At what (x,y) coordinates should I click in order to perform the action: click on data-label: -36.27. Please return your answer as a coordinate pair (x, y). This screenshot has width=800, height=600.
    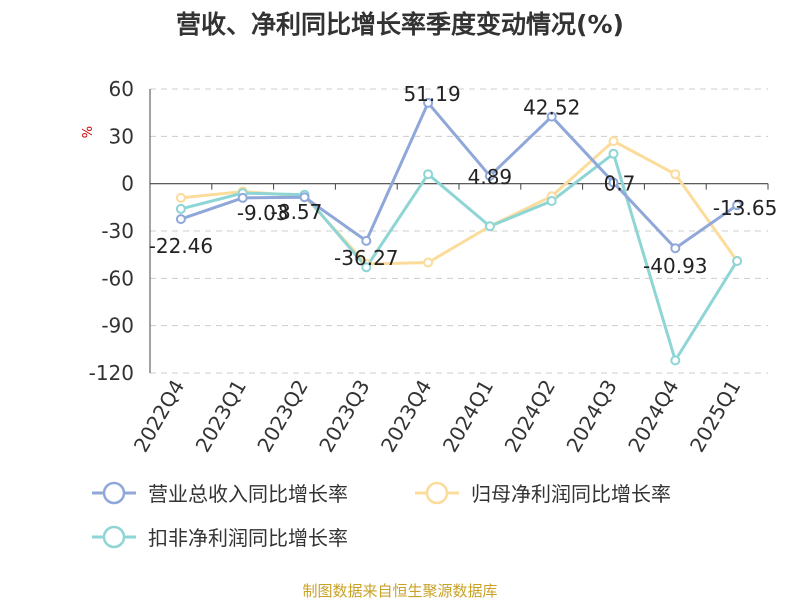
    Looking at the image, I should click on (366, 258).